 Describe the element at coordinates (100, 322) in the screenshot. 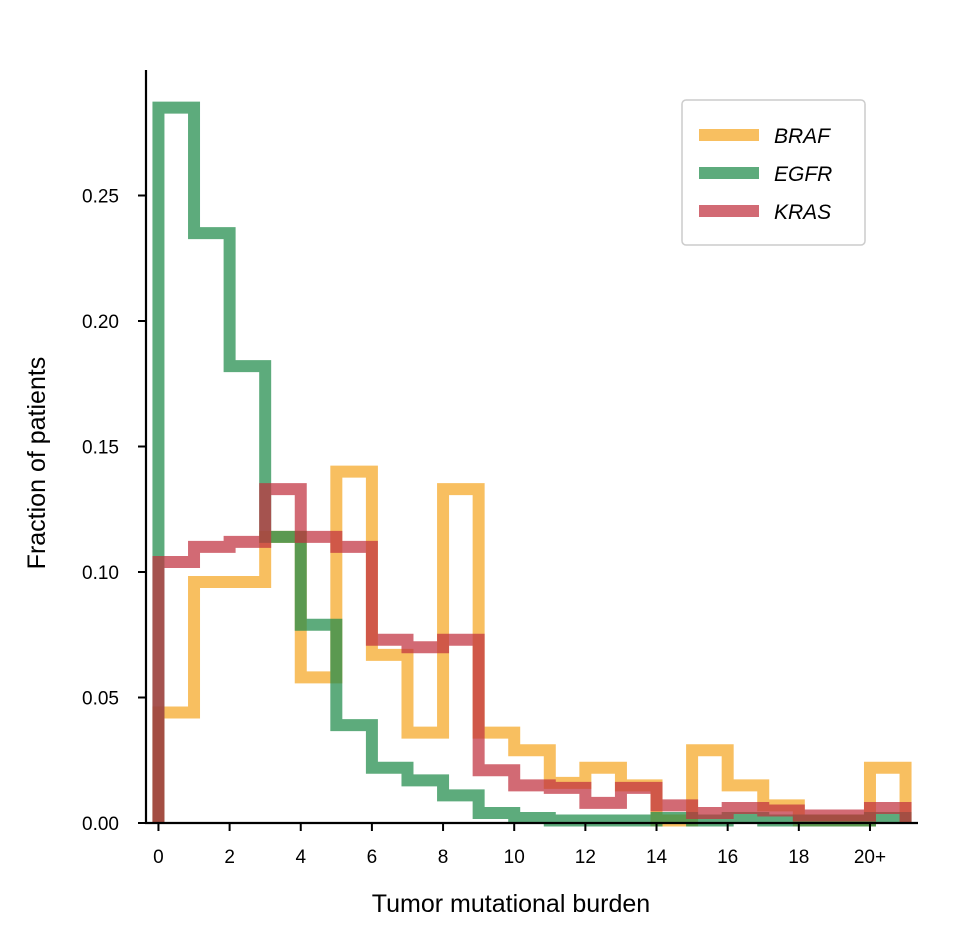

I see `y-tick-label: 0.20` at that location.